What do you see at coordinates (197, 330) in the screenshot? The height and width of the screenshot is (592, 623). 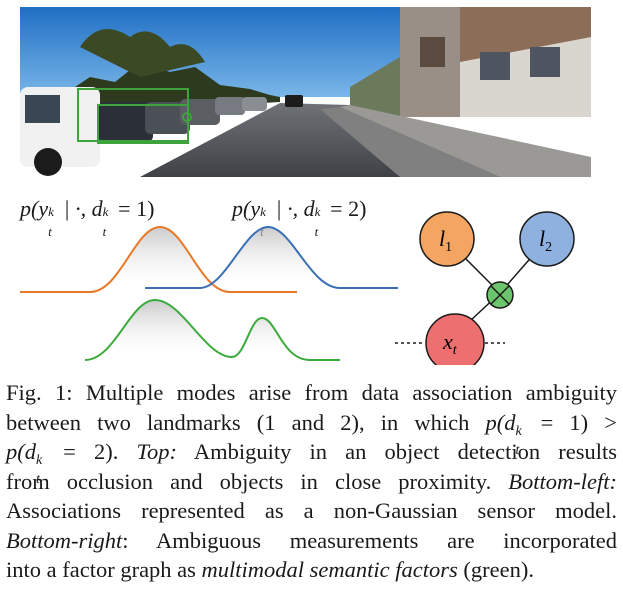 I see `bottom-green-shade` at bounding box center [197, 330].